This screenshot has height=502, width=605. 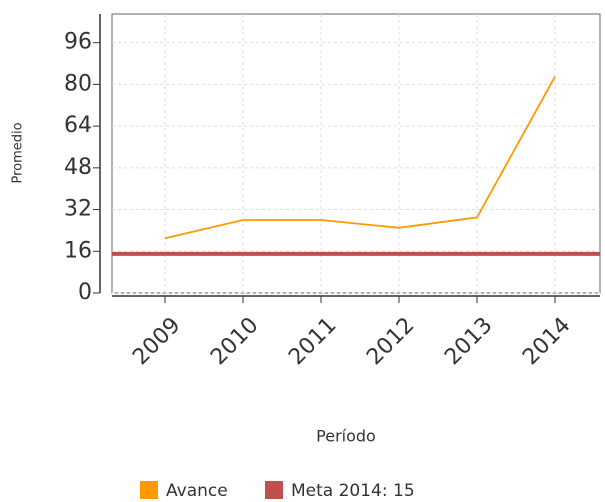 I want to click on x-tick-label: 2009, so click(x=156, y=341).